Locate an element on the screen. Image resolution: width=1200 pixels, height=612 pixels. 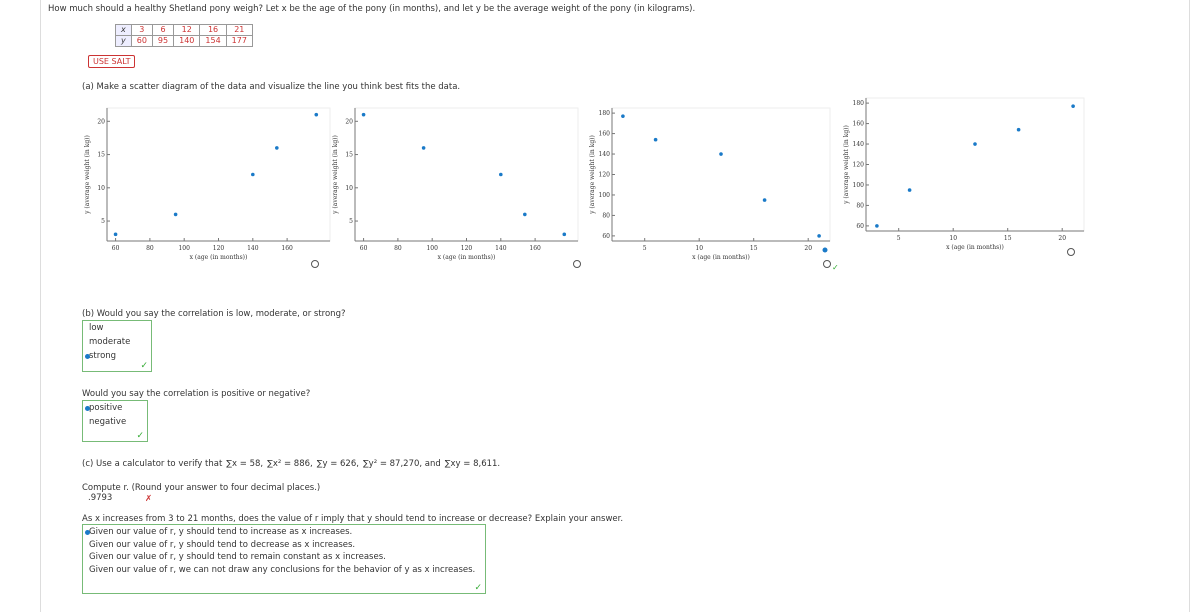
wrong-mark: ✗ is located at coordinates (149, 499).